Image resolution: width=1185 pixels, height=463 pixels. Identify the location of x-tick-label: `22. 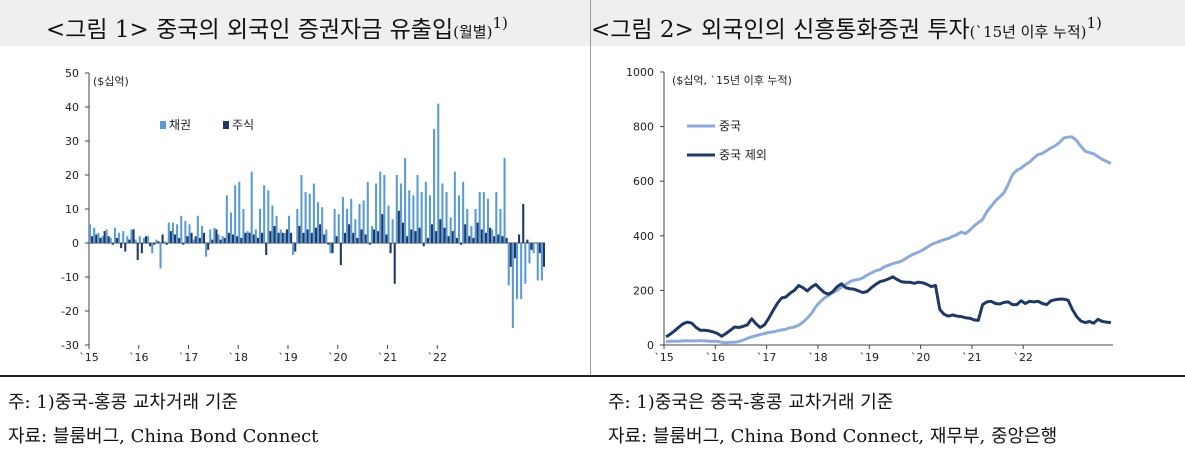
(437, 357).